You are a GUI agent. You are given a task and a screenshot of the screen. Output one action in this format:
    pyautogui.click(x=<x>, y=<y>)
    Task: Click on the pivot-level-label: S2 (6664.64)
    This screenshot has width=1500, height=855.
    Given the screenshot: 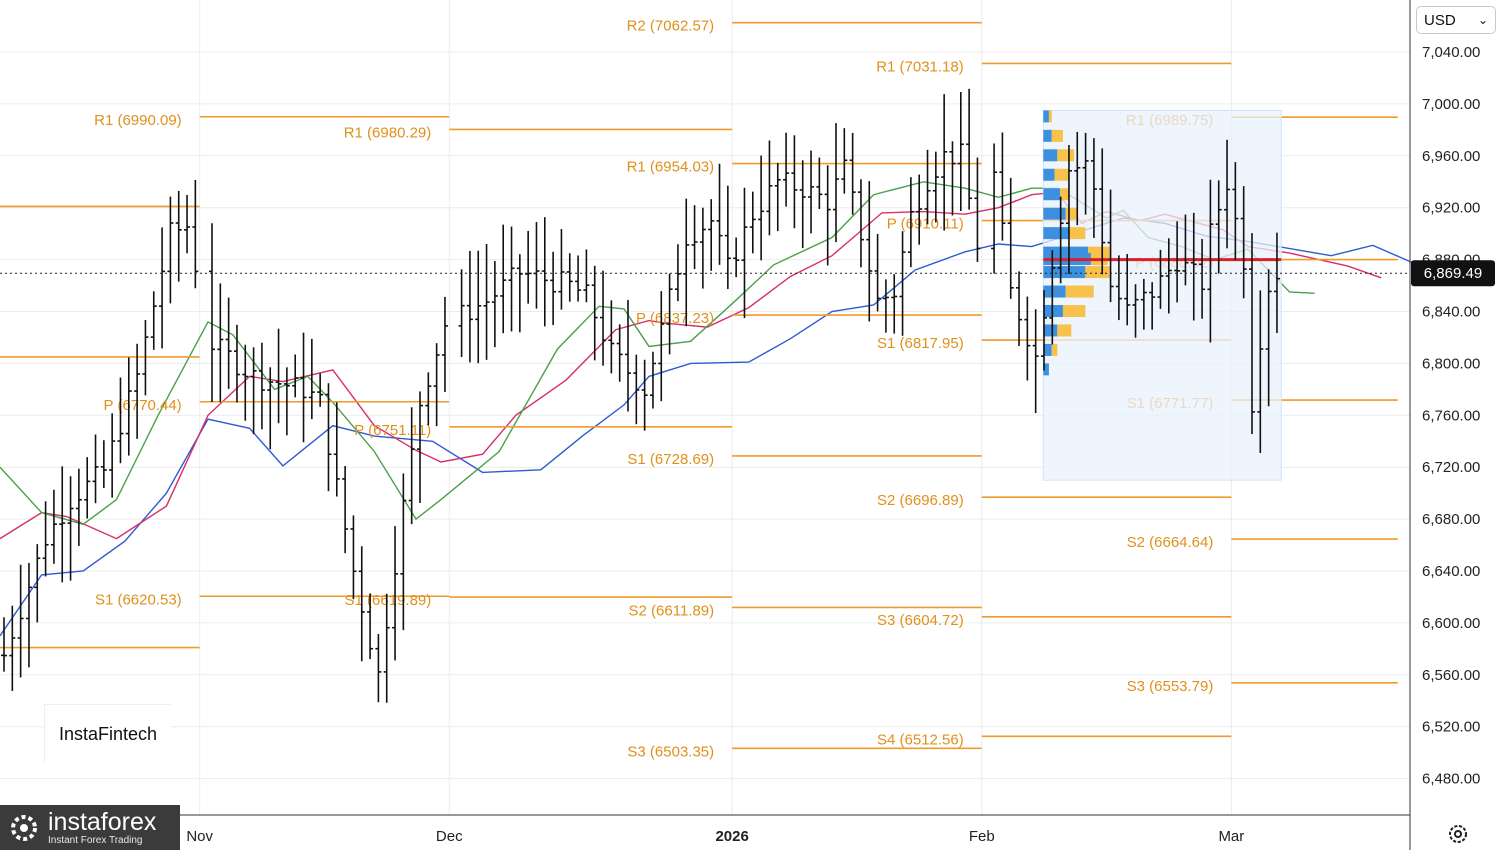 What is the action you would take?
    pyautogui.click(x=1170, y=542)
    